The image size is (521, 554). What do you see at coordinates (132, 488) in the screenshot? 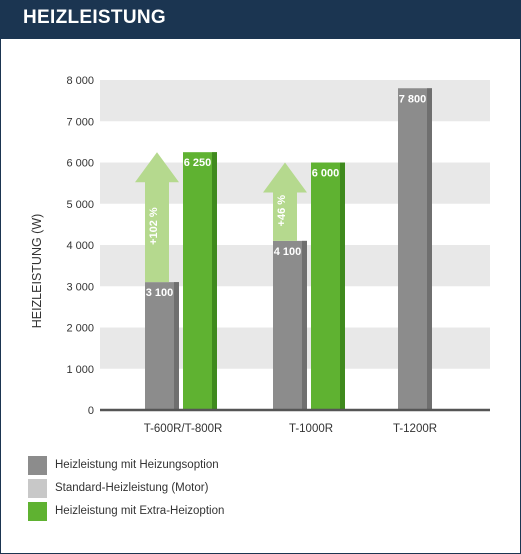
I see `legend-label: Standard-Heizleistung (Motor)` at bounding box center [132, 488].